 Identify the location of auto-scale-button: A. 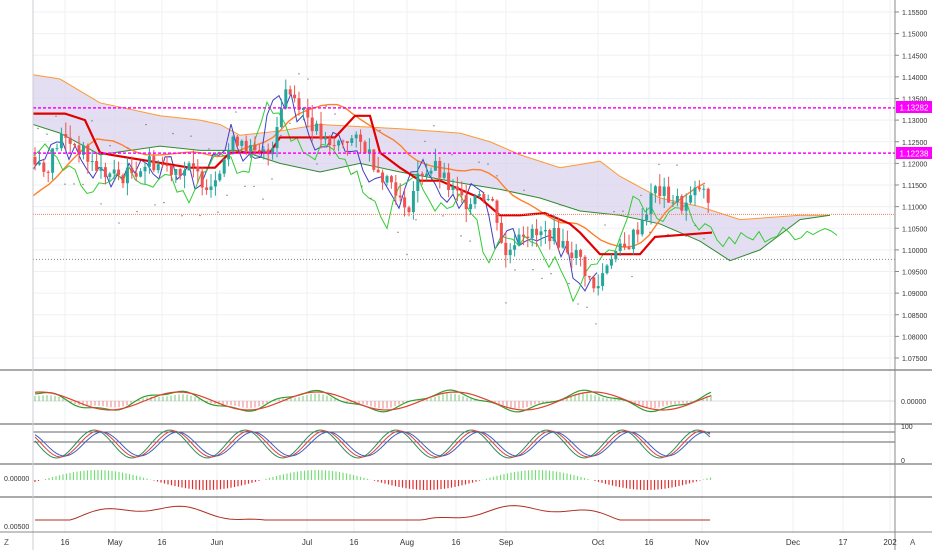
(913, 542).